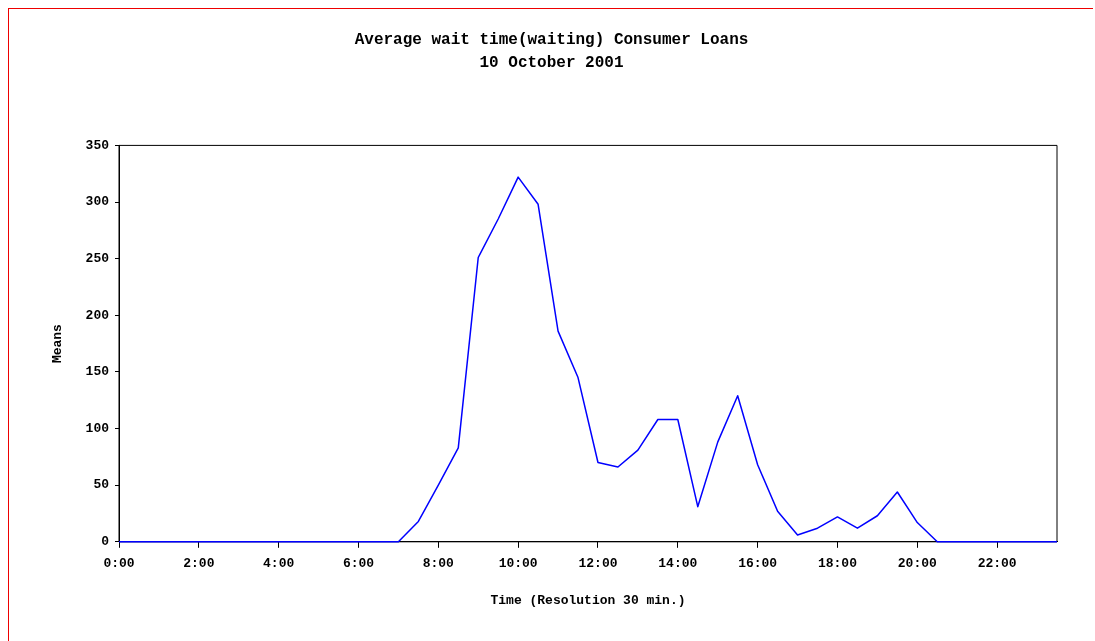 The image size is (1095, 641). Describe the element at coordinates (97, 372) in the screenshot. I see `y-tick-label: 150` at that location.